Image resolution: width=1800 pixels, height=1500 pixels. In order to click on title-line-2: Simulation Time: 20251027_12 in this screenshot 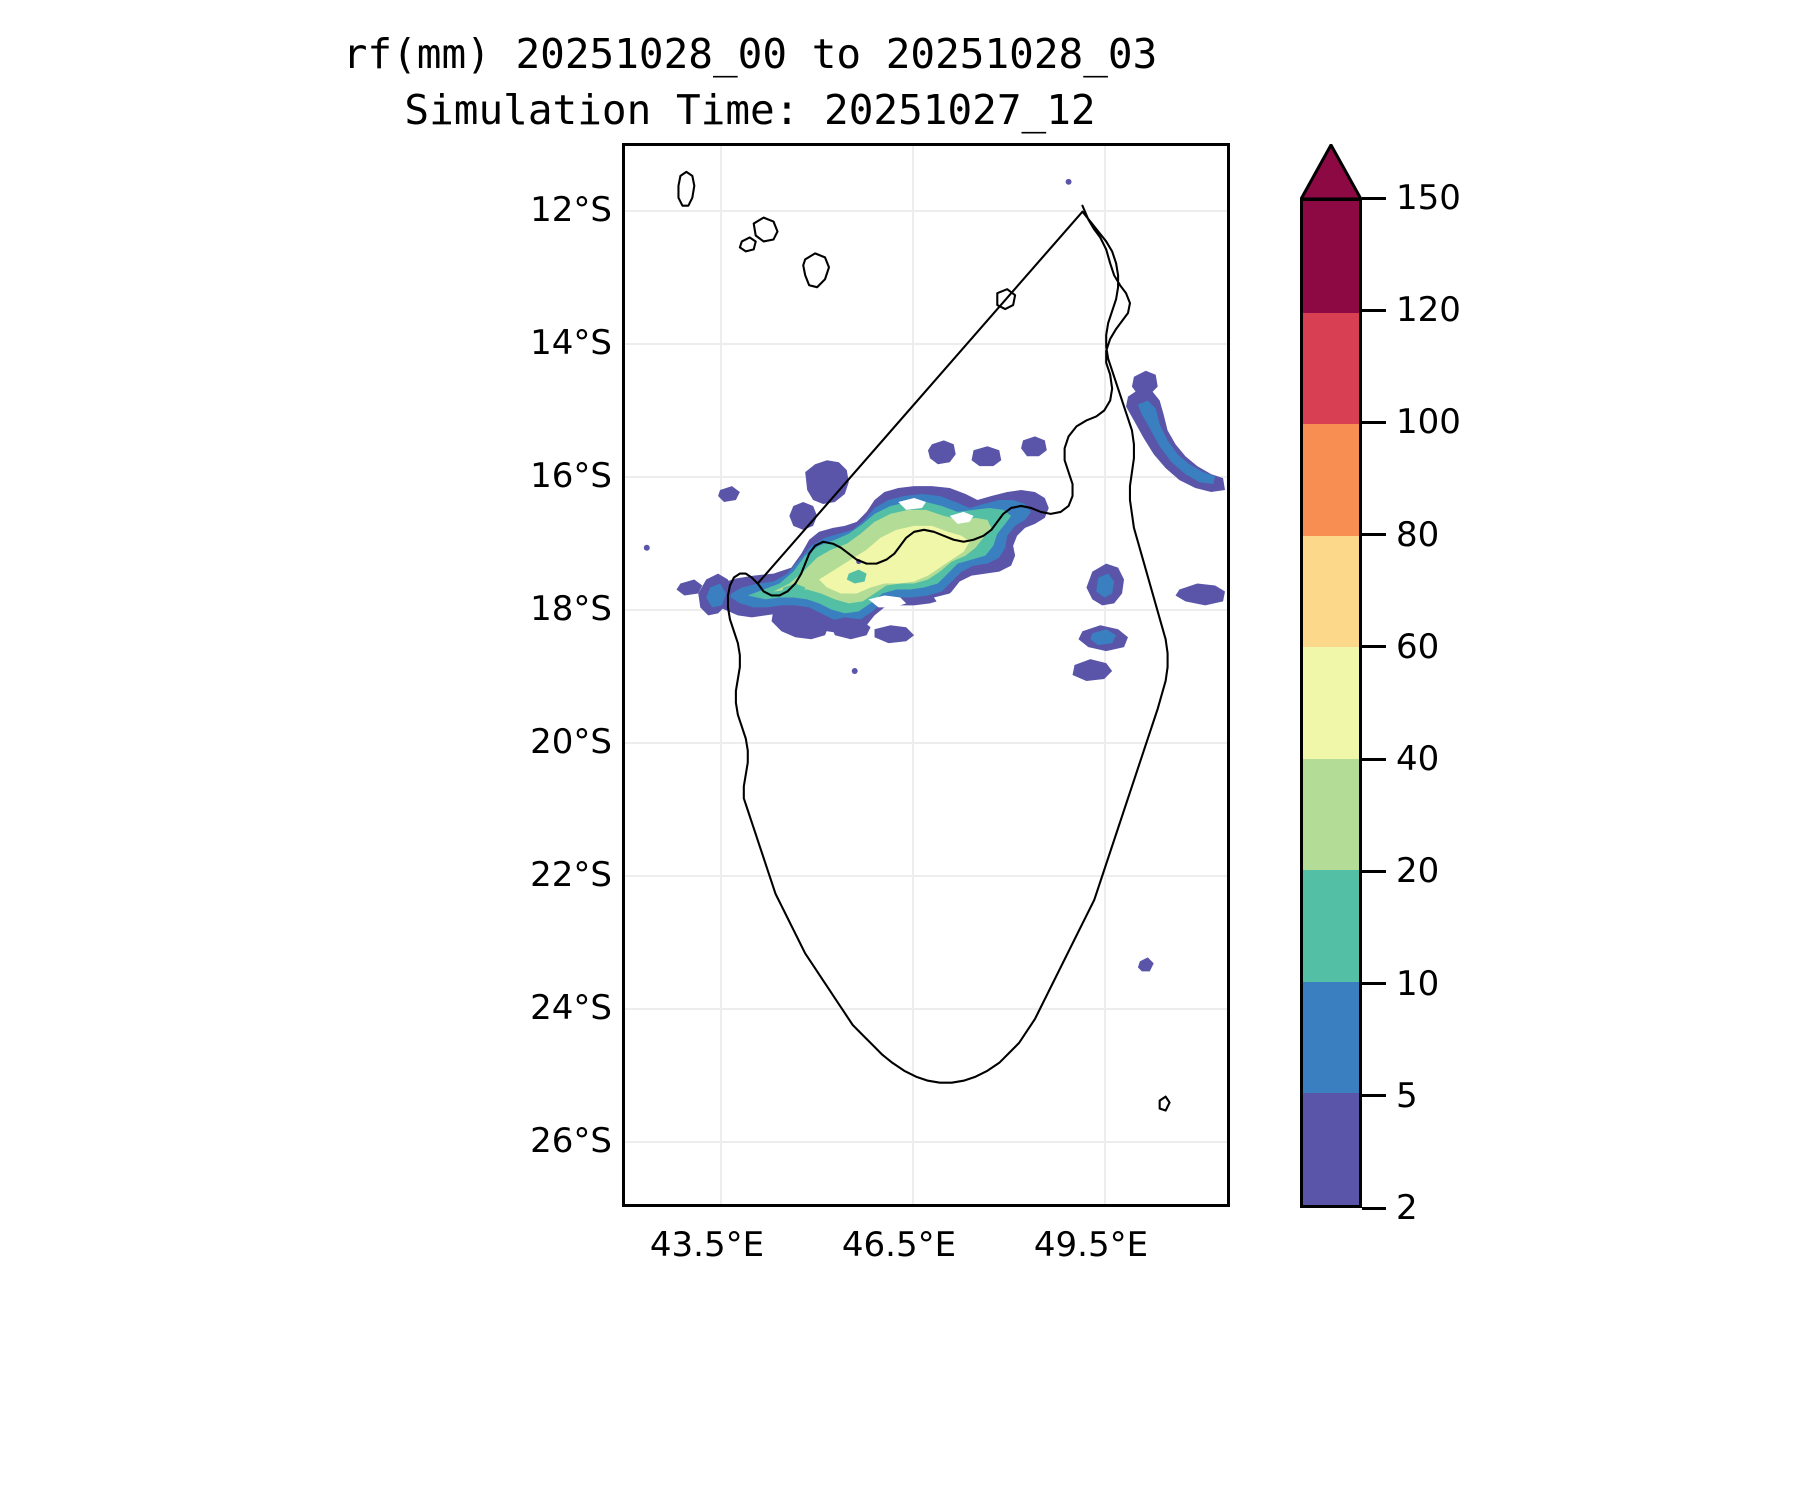, I will do `click(750, 110)`.